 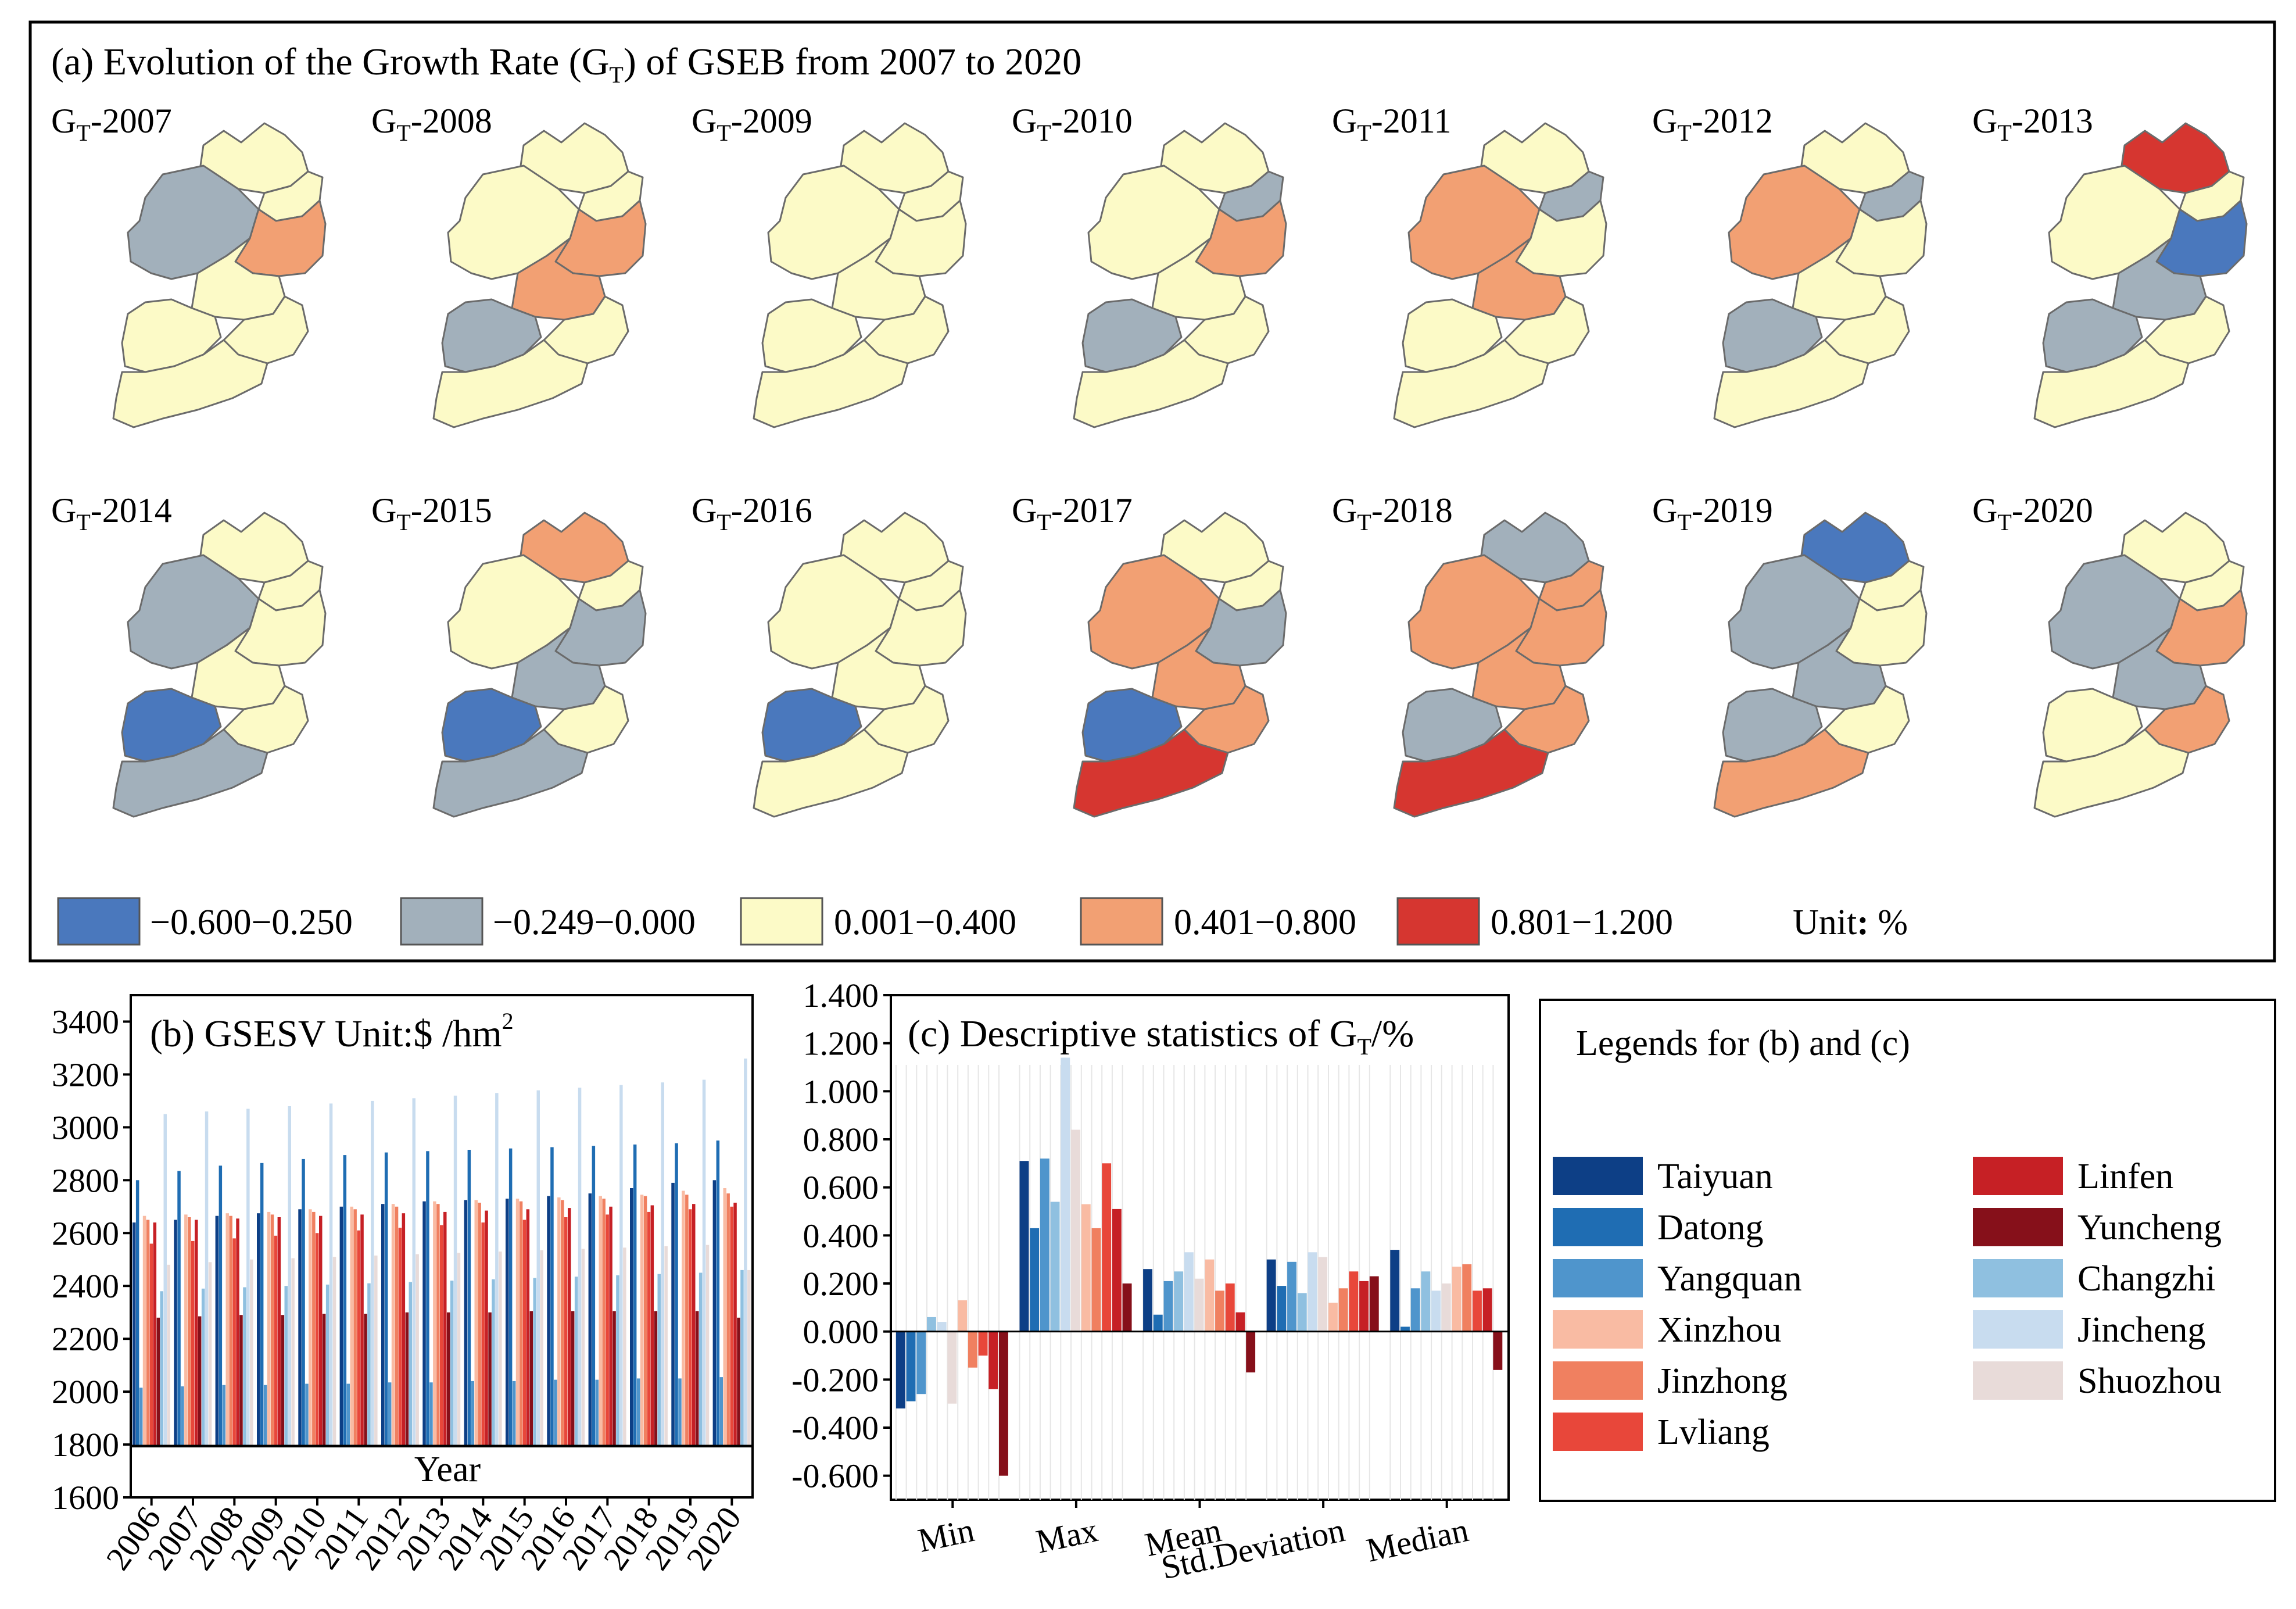 What do you see at coordinates (303, 1303) in the screenshot?
I see `bar-b-datong-2010` at bounding box center [303, 1303].